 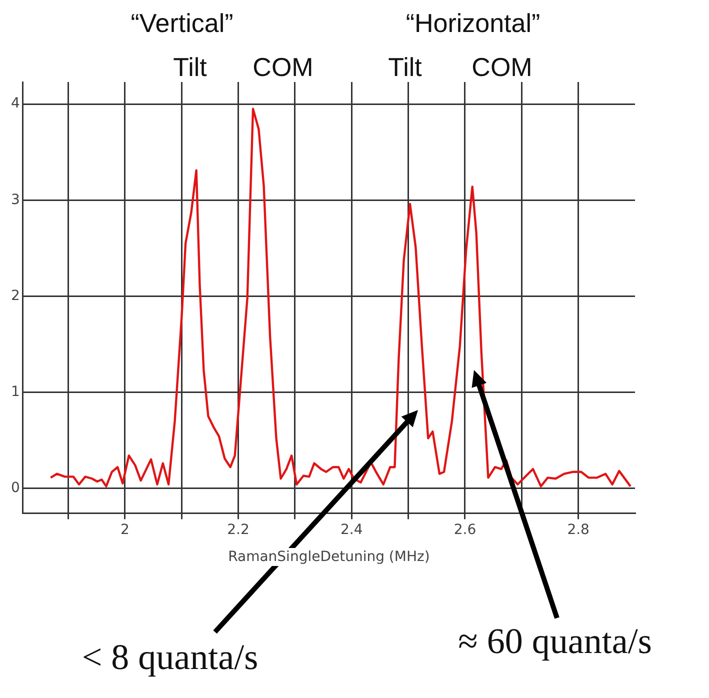 What do you see at coordinates (170, 657) in the screenshot?
I see `text: < 8 quanta/s` at bounding box center [170, 657].